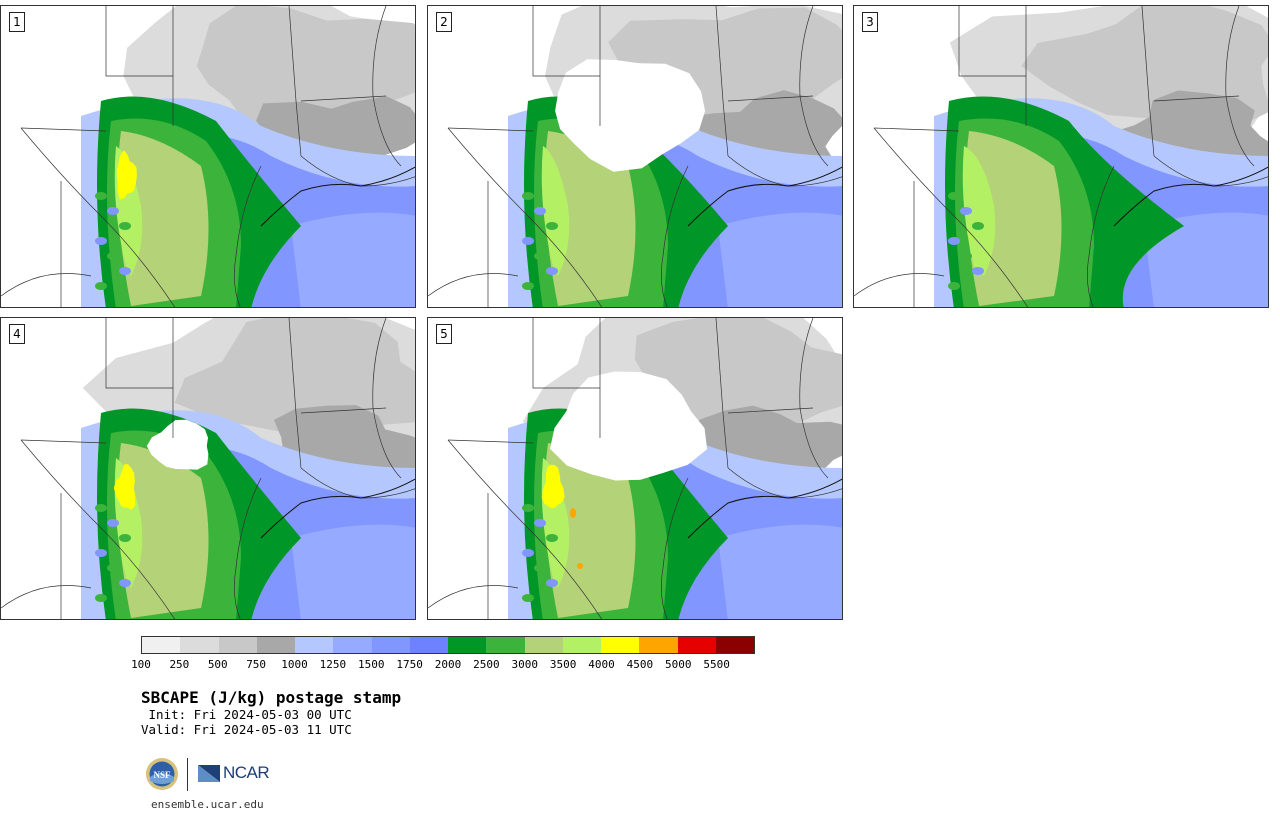 The image size is (1280, 815). Describe the element at coordinates (333, 664) in the screenshot. I see `colorbar-tick-label: 1250` at that location.